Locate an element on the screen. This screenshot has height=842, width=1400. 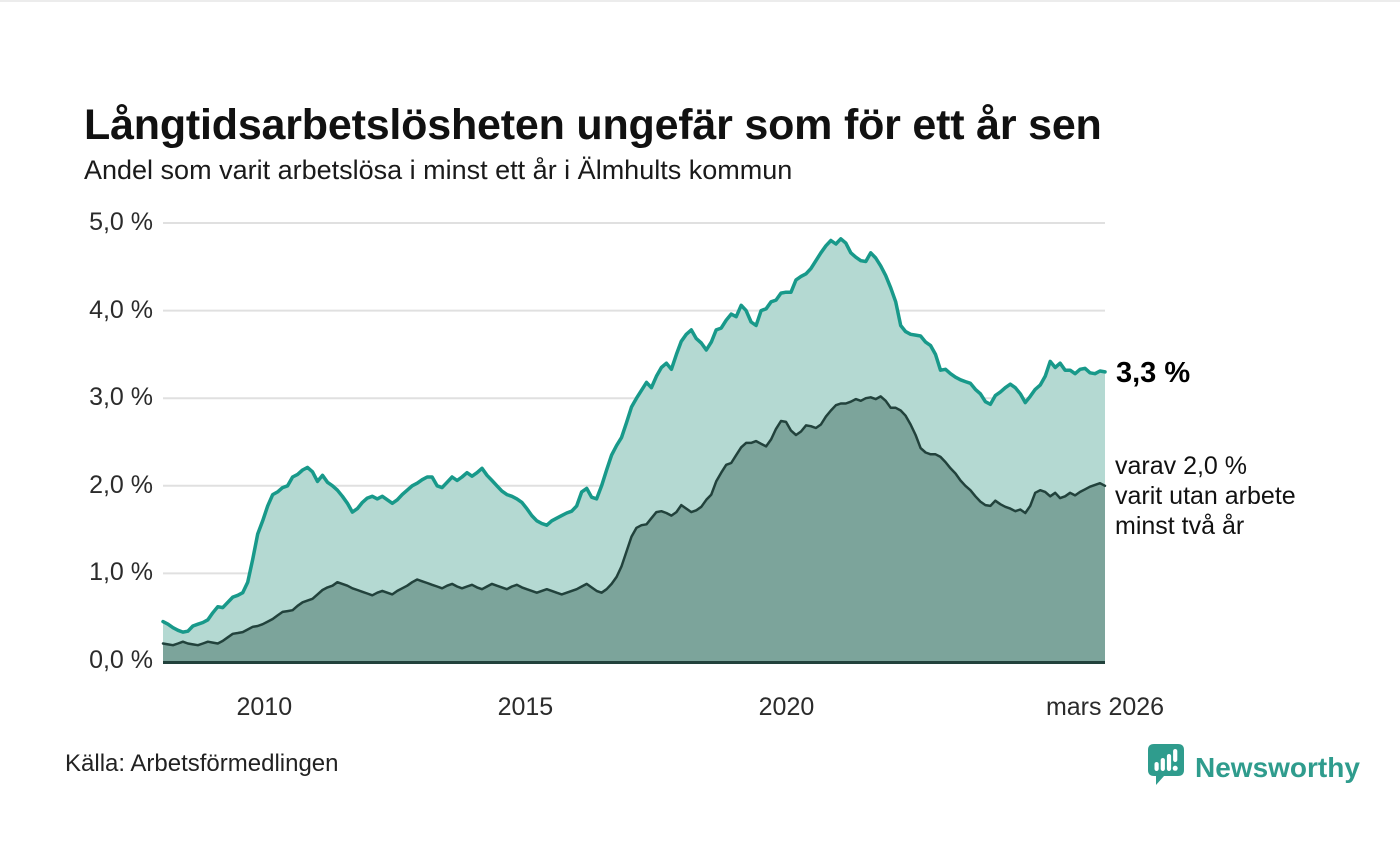
newsworthy-logo-icon is located at coordinates (1166, 767).